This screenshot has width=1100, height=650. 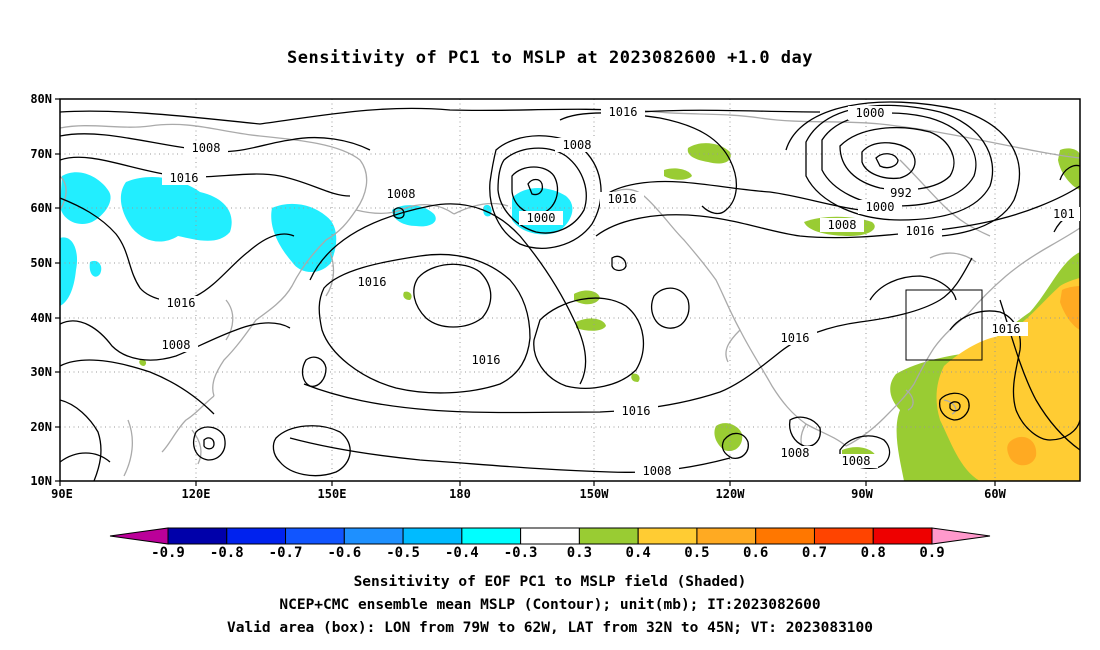 I want to click on colorbar-label: 0.5, so click(x=696, y=553).